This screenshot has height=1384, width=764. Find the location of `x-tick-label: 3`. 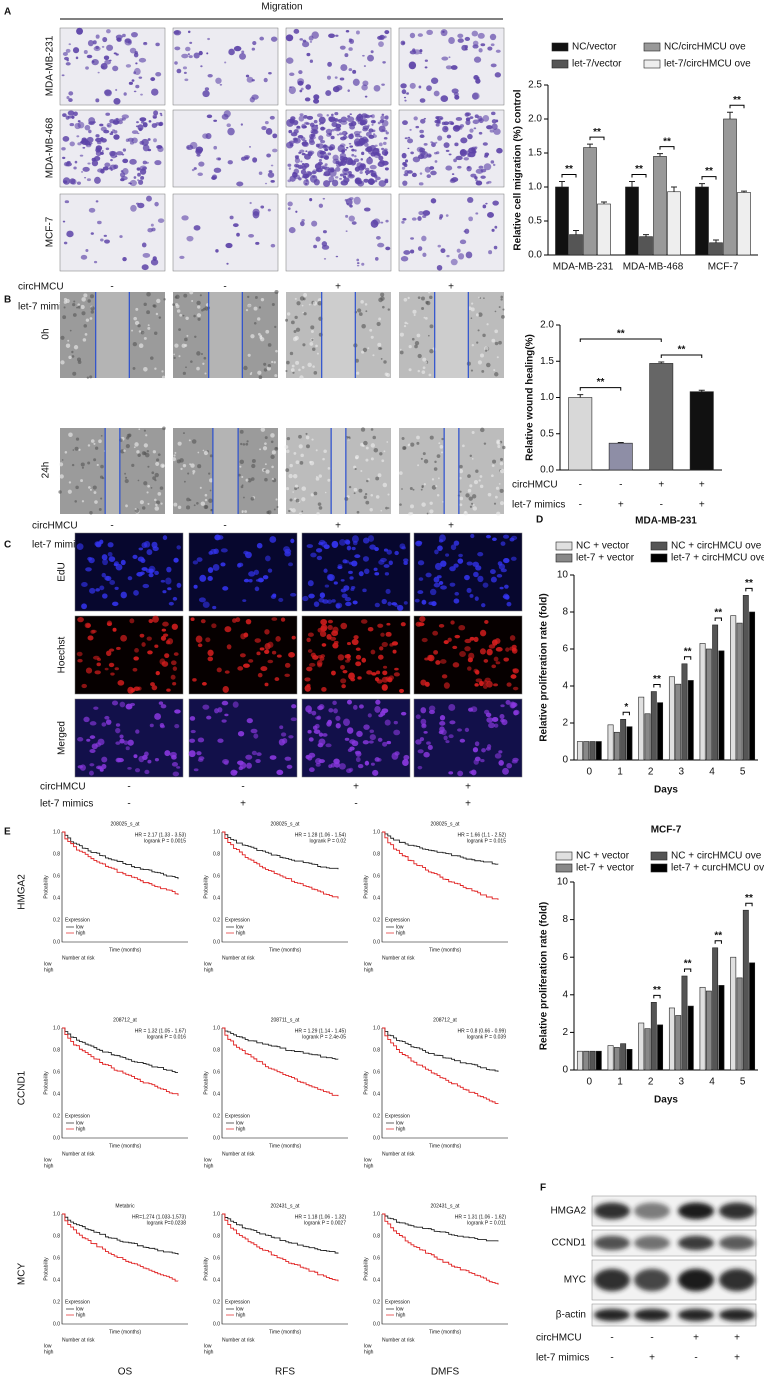

x-tick-label: 3 is located at coordinates (682, 772).